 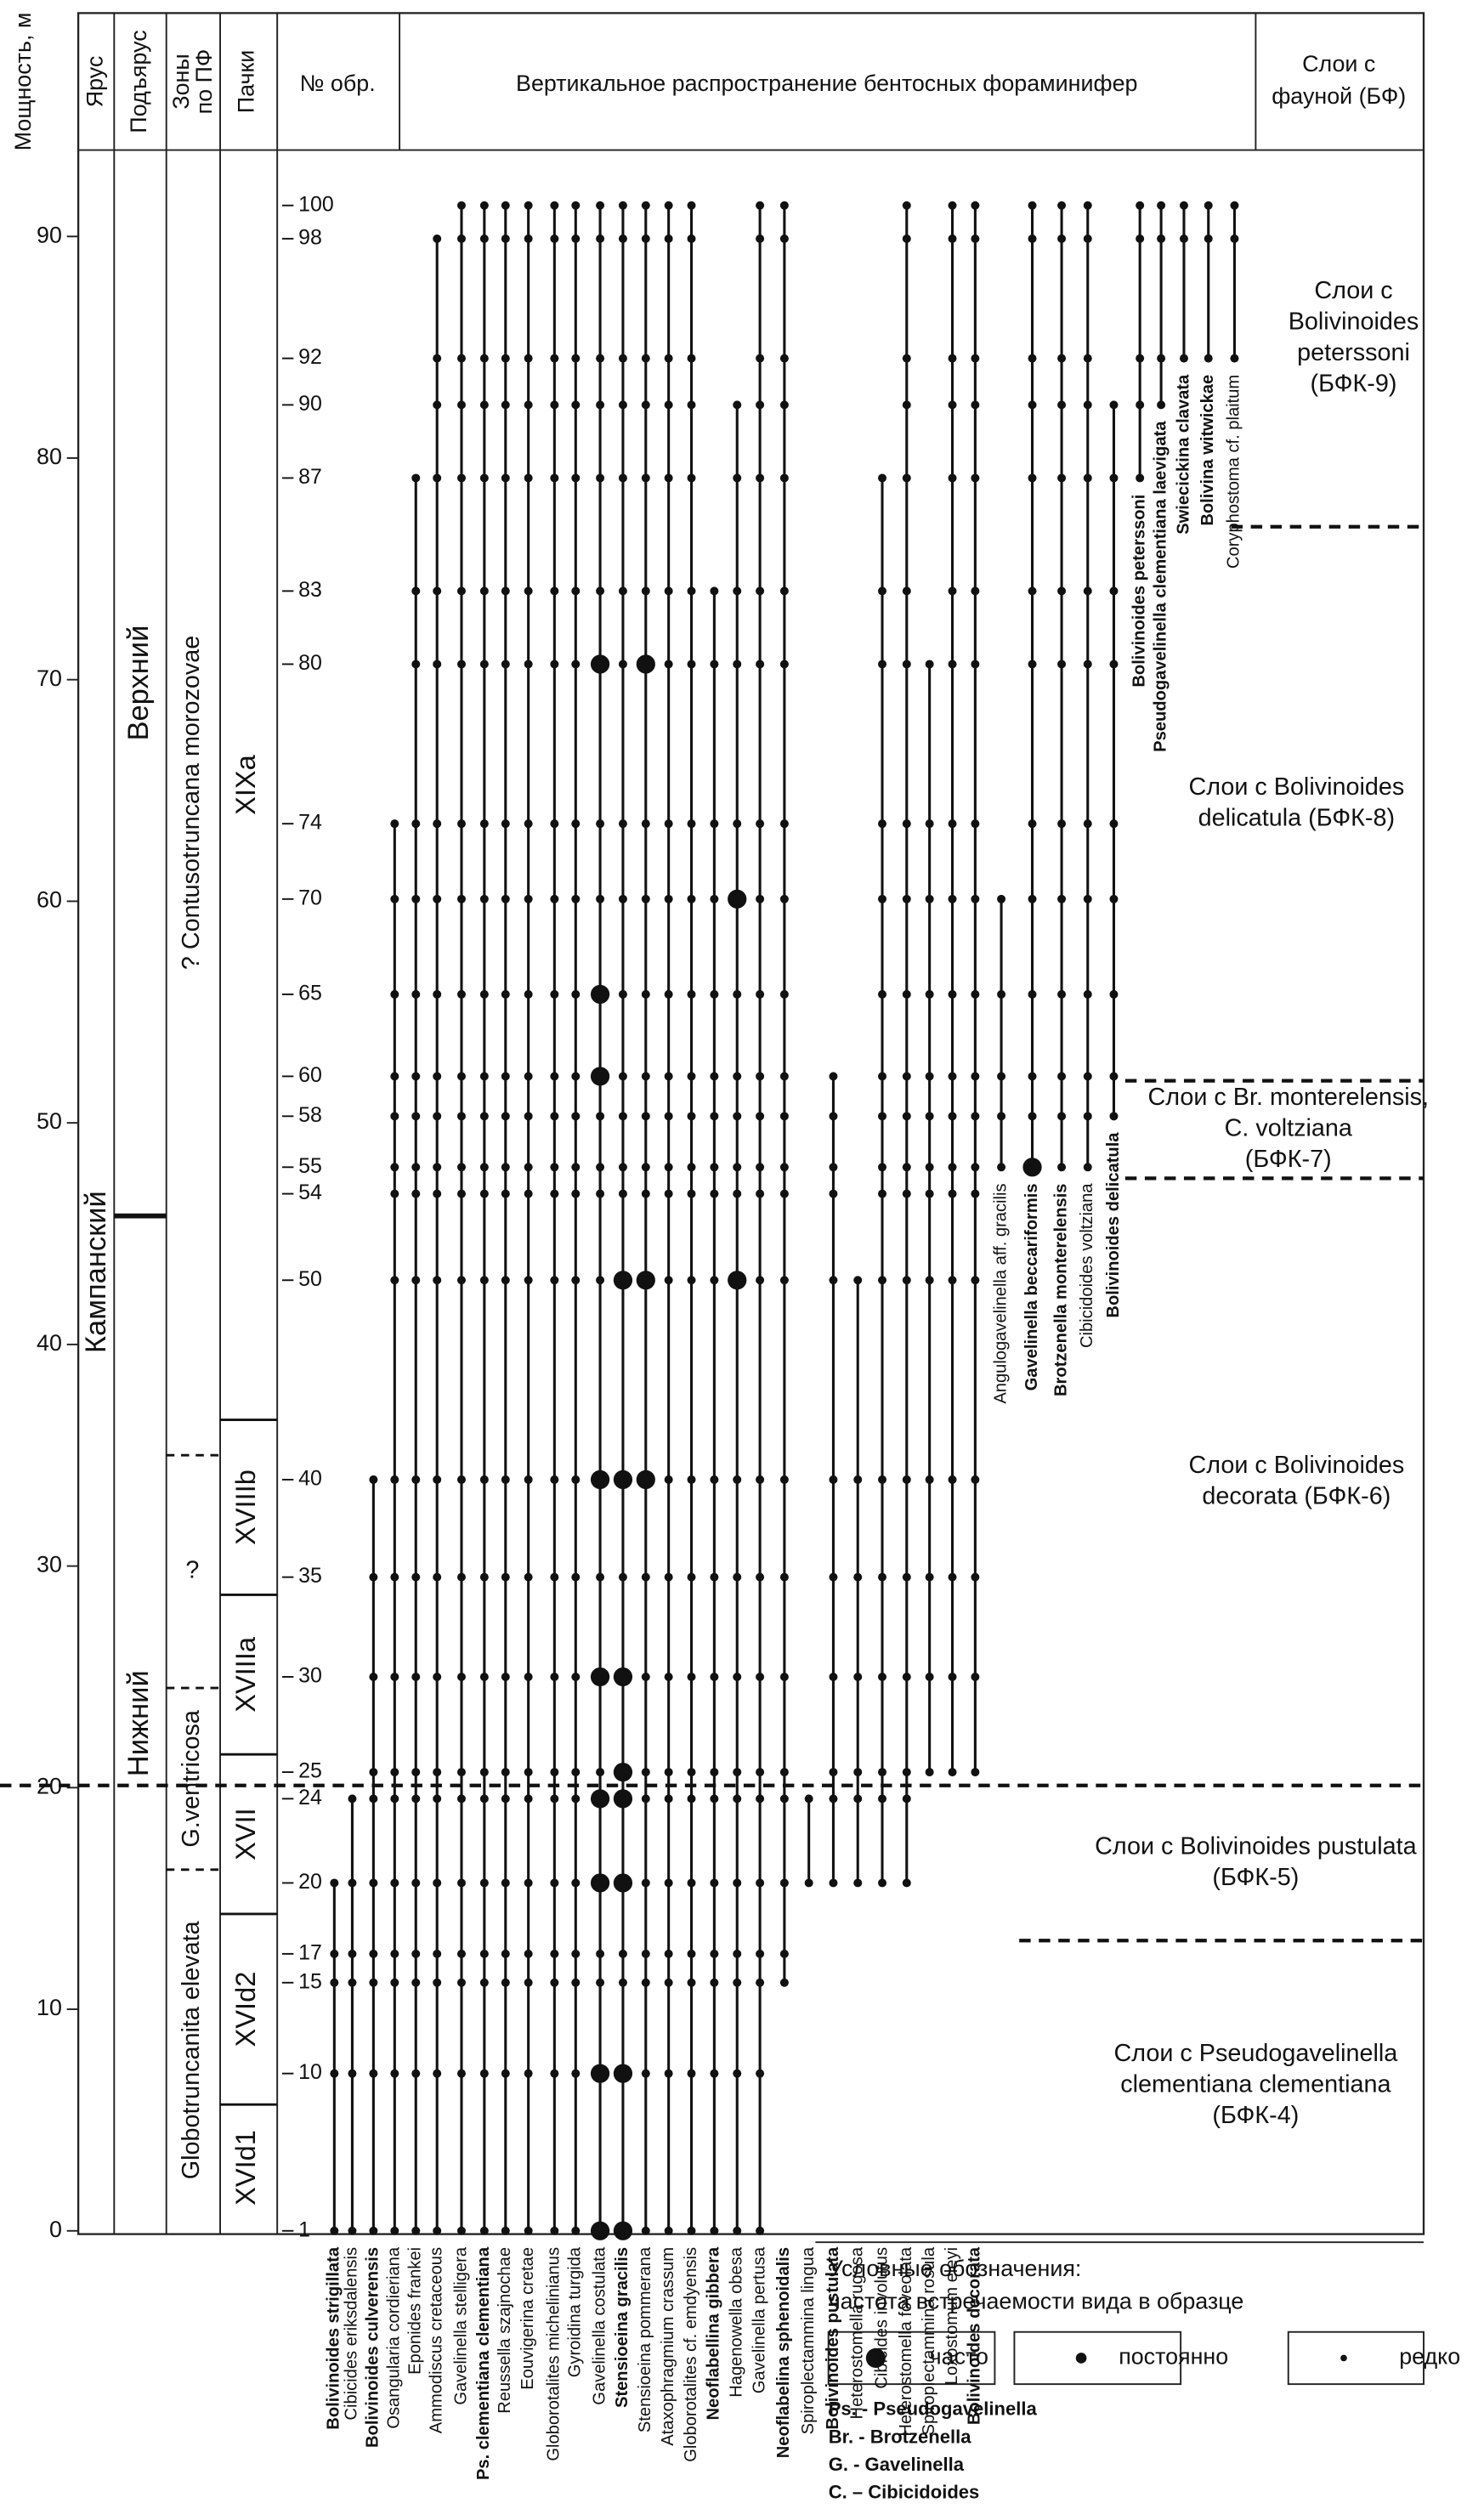 What do you see at coordinates (310, 1797) in the screenshot?
I see `sample-label: 24` at bounding box center [310, 1797].